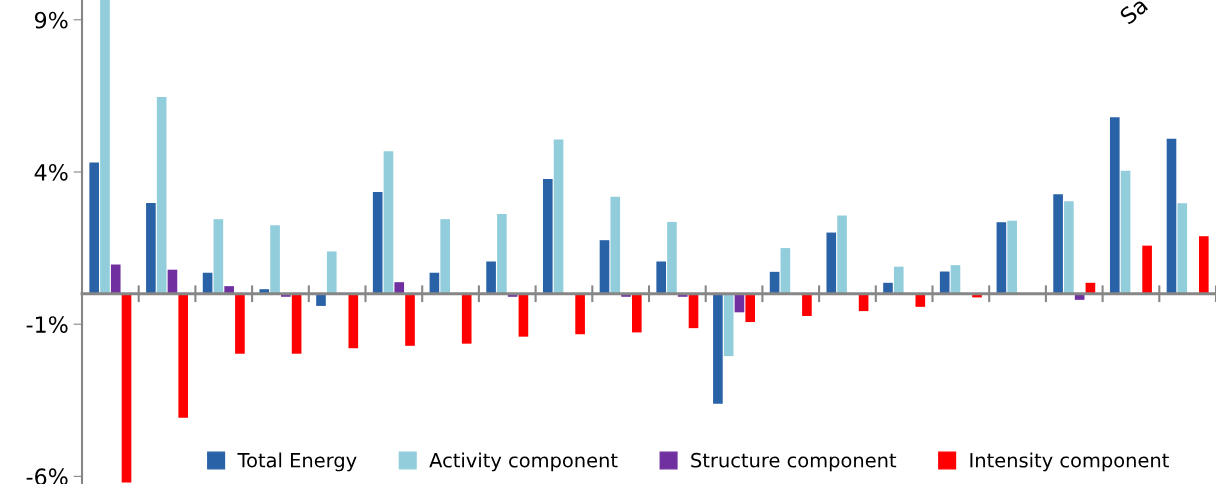  I want to click on legend-label: Intensity component, so click(1069, 462).